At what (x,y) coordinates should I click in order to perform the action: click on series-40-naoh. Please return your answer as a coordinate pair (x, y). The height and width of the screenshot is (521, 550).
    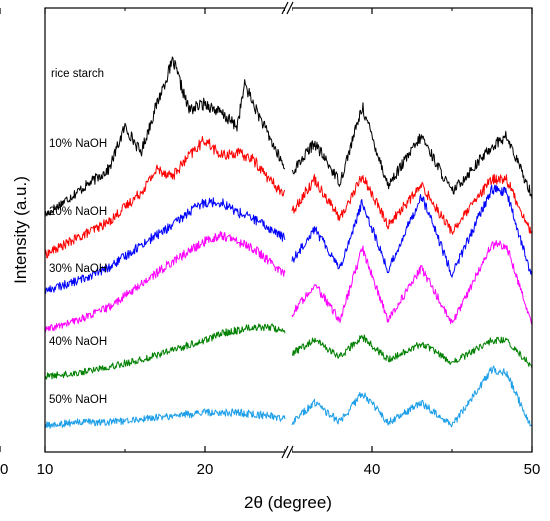
    Looking at the image, I should click on (288, 351).